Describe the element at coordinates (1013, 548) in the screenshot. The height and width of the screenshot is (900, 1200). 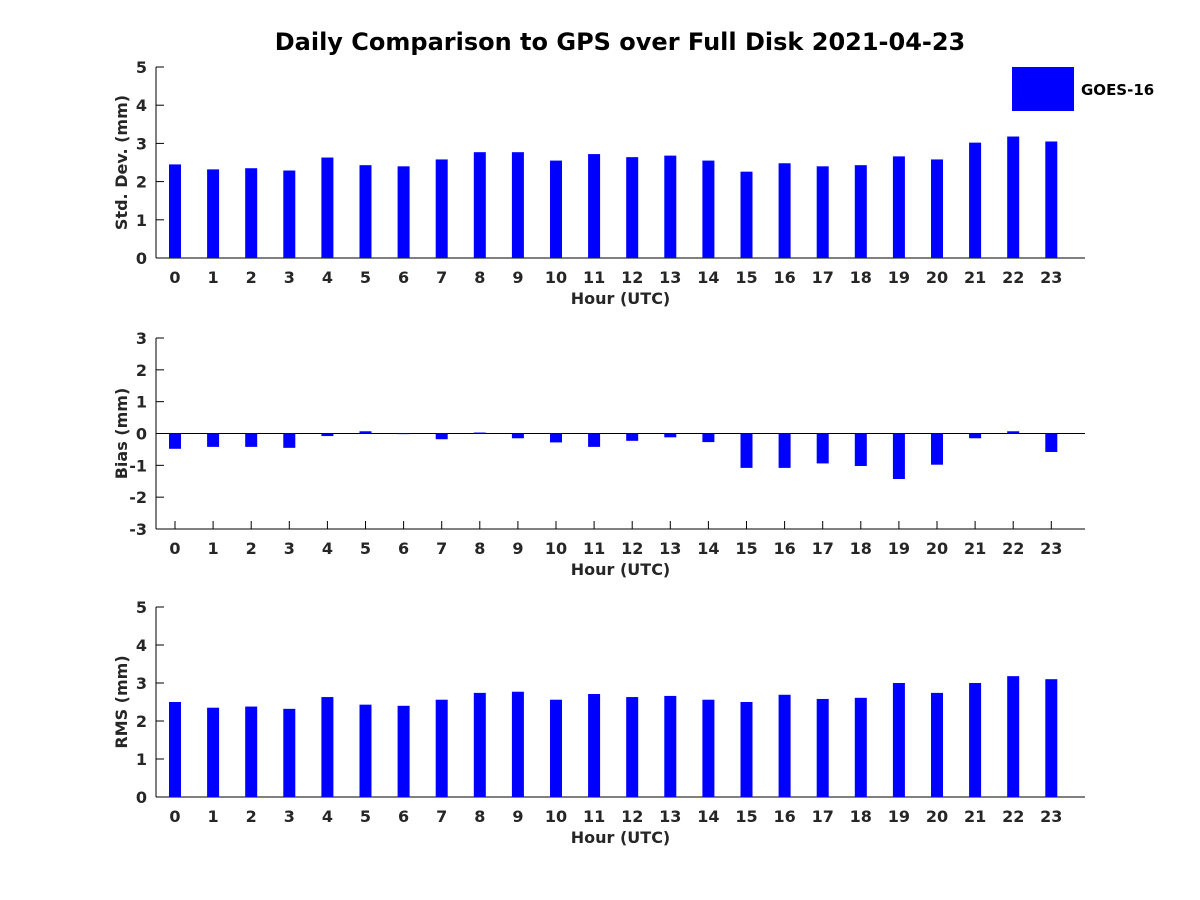
I see `x-tick-label: 22` at that location.